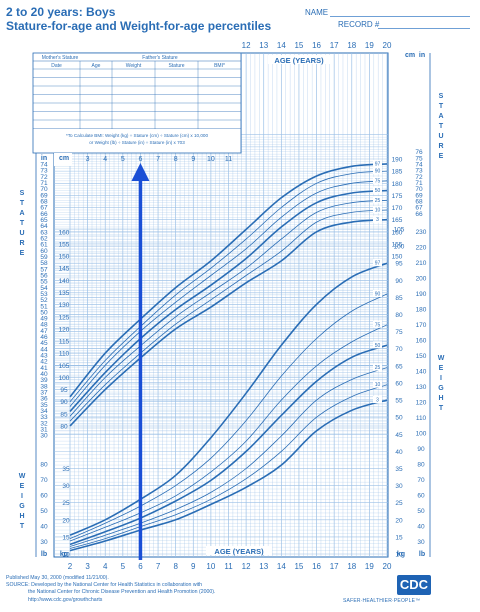 Image resolution: width=480 pixels, height=612 pixels. I want to click on stature-in-tick: 65, so click(44, 220).